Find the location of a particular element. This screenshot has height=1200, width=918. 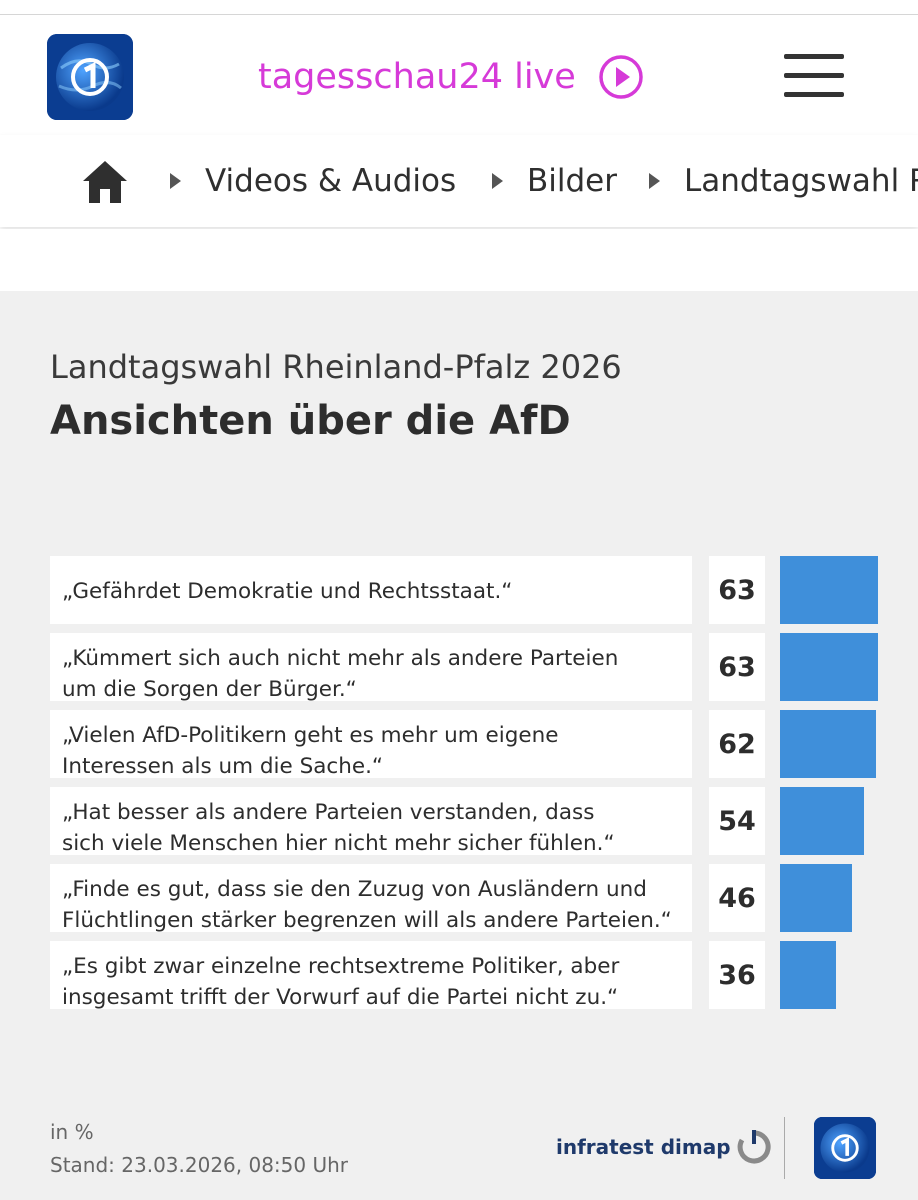

row-label: „Gefährdet Demokratie und Rechtsstaat.“ is located at coordinates (371, 590).